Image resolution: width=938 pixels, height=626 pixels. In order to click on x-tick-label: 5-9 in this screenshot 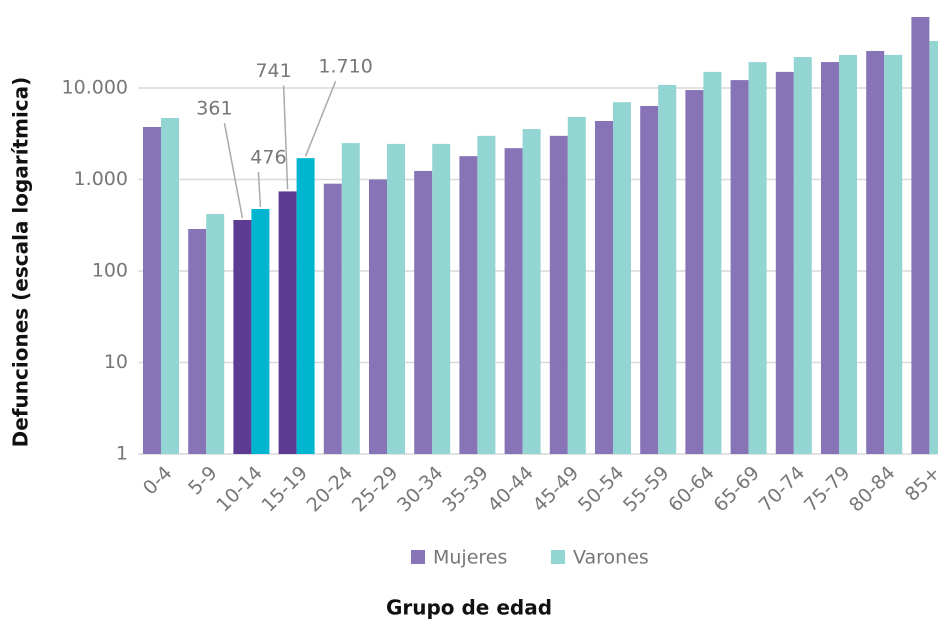, I will do `click(203, 481)`.